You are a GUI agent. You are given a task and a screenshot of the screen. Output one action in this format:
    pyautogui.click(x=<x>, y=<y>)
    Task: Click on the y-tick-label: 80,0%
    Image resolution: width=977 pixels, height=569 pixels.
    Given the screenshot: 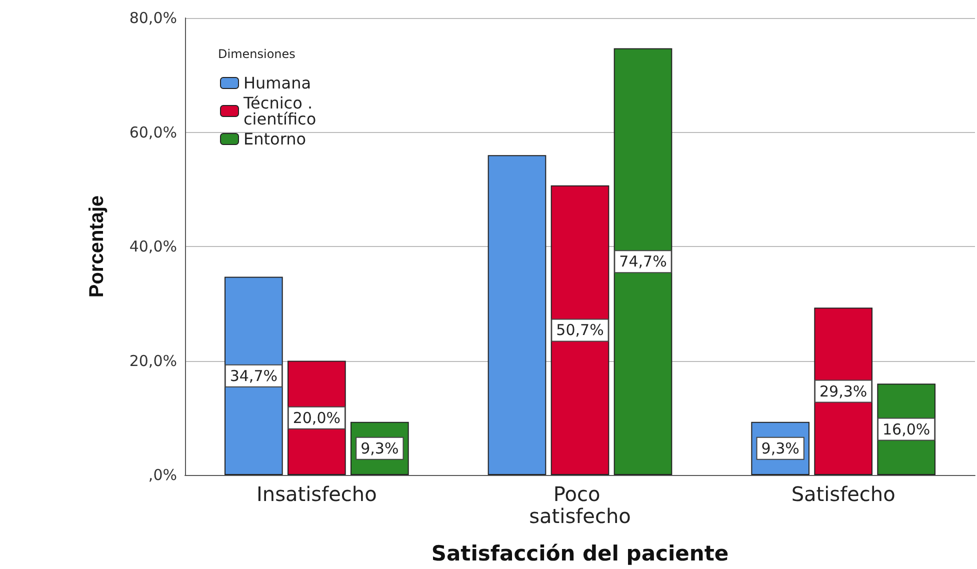 What is the action you would take?
    pyautogui.click(x=153, y=18)
    